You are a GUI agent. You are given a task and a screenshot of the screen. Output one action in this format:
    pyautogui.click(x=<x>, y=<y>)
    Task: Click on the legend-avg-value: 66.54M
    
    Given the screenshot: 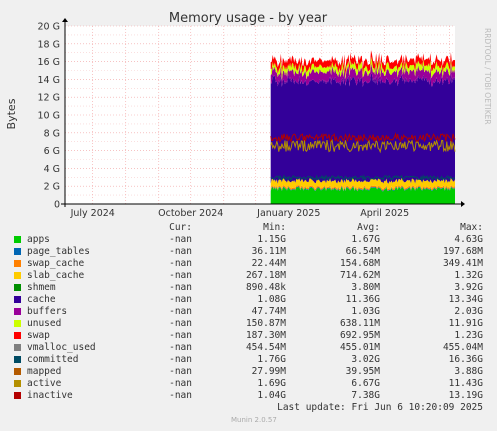 What is the action you would take?
    pyautogui.click(x=362, y=251)
    